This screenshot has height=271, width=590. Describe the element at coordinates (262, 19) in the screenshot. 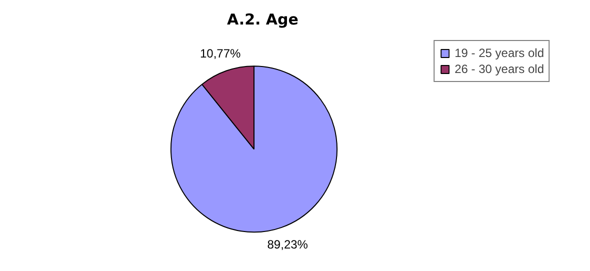

I see `chart-title: A.2. Age` at that location.